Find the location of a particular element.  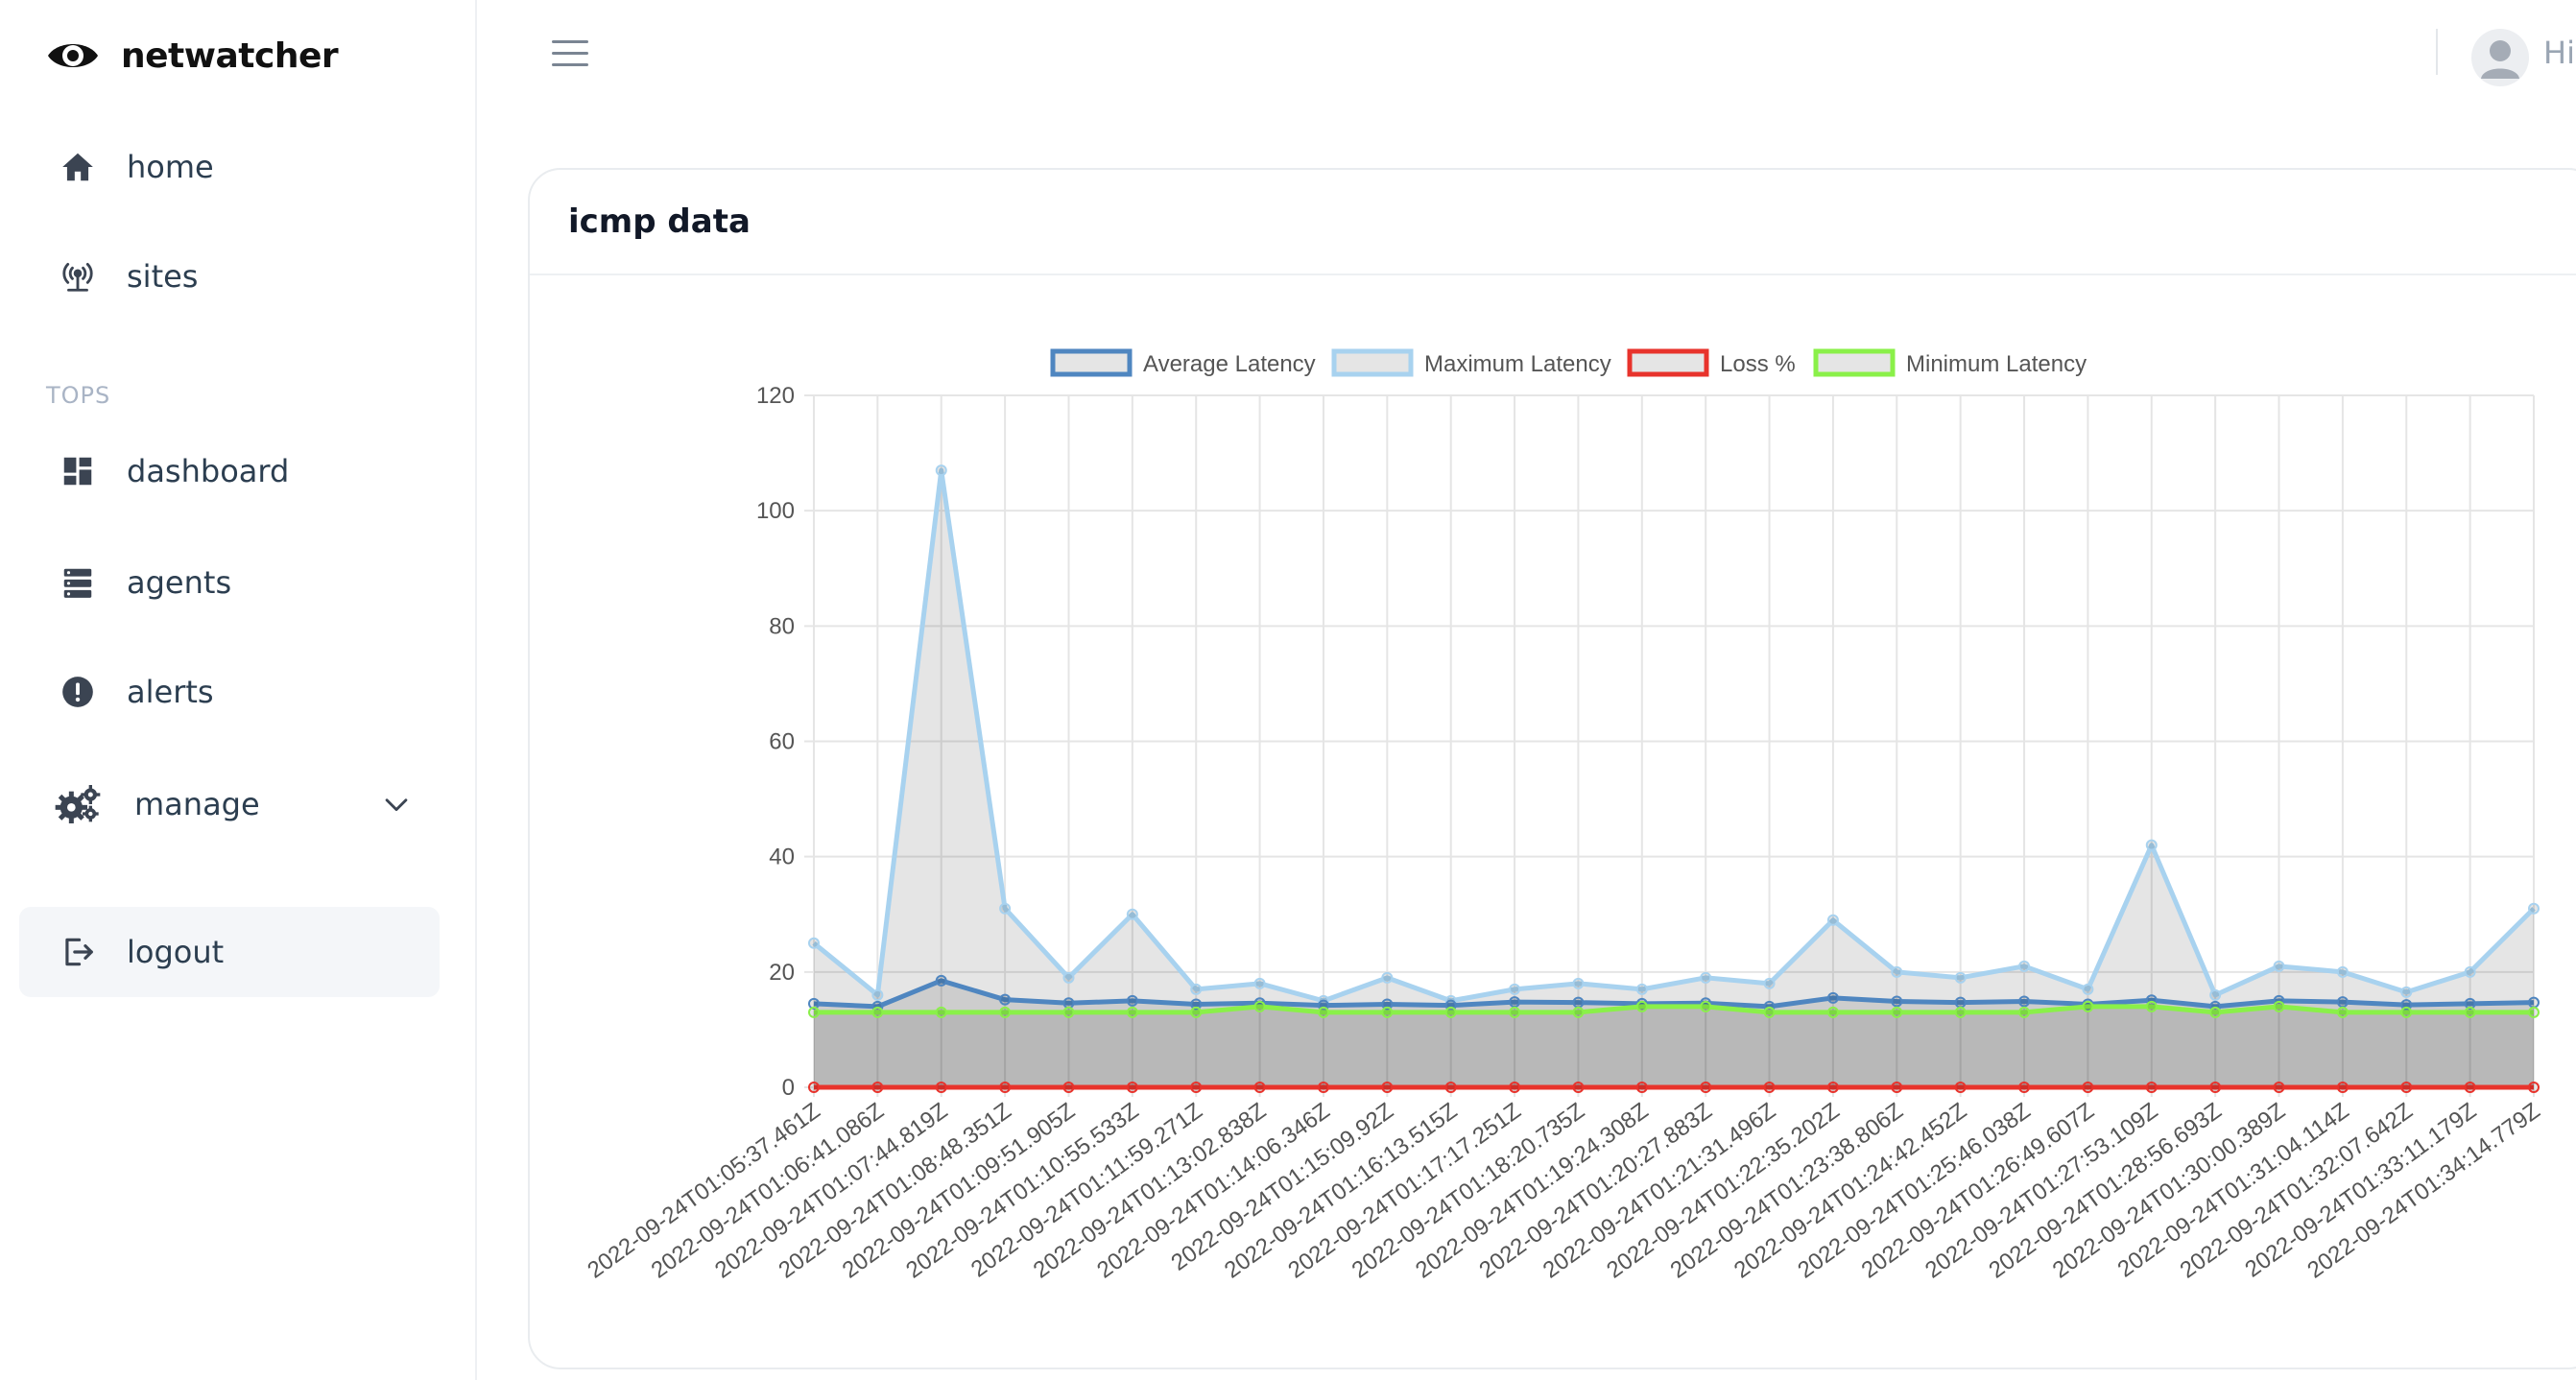

eye-logo-icon is located at coordinates (73, 56).